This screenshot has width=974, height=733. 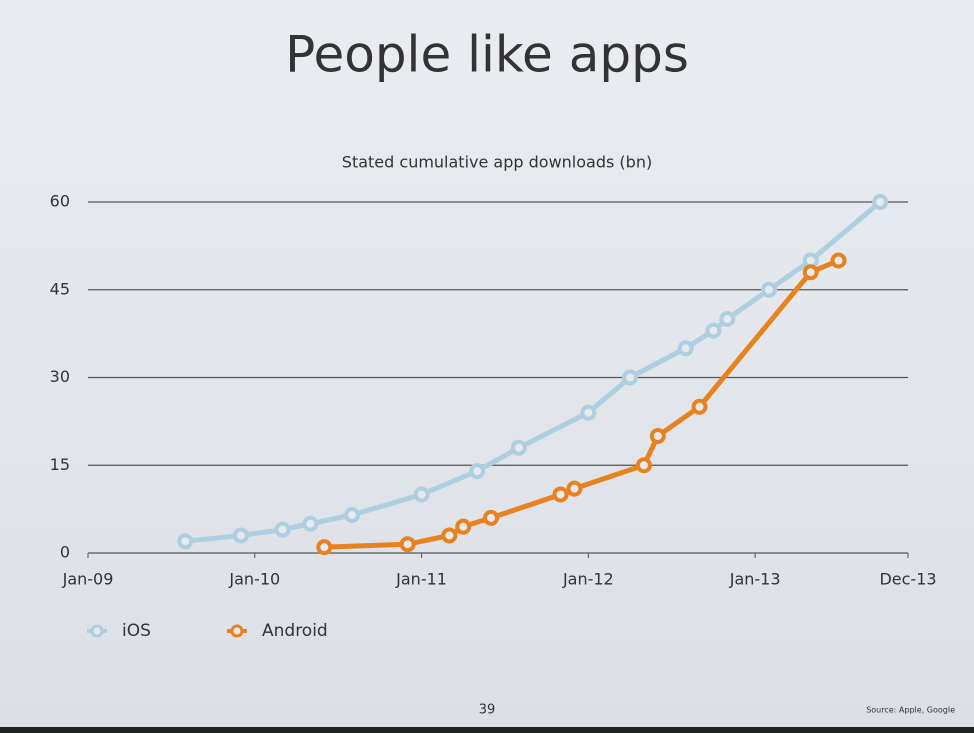 I want to click on y-tick-label: 30, so click(x=60, y=376).